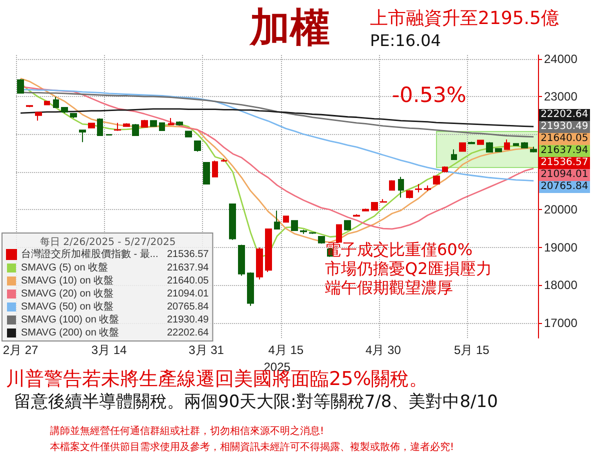 This screenshot has width=600, height=464. Describe the element at coordinates (252, 447) in the screenshot. I see `text: 本檔案文件僅供節目需求使用及參考，相關資訊未經許可不得揭露、複製或散佈，違者必究!` at that location.